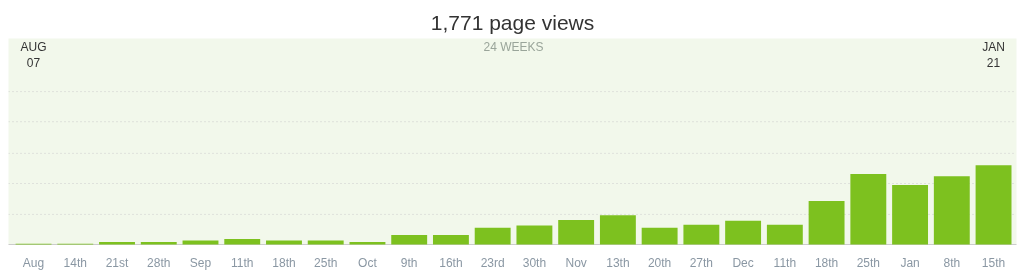  I want to click on x-tick-label: 15th, so click(993, 262).